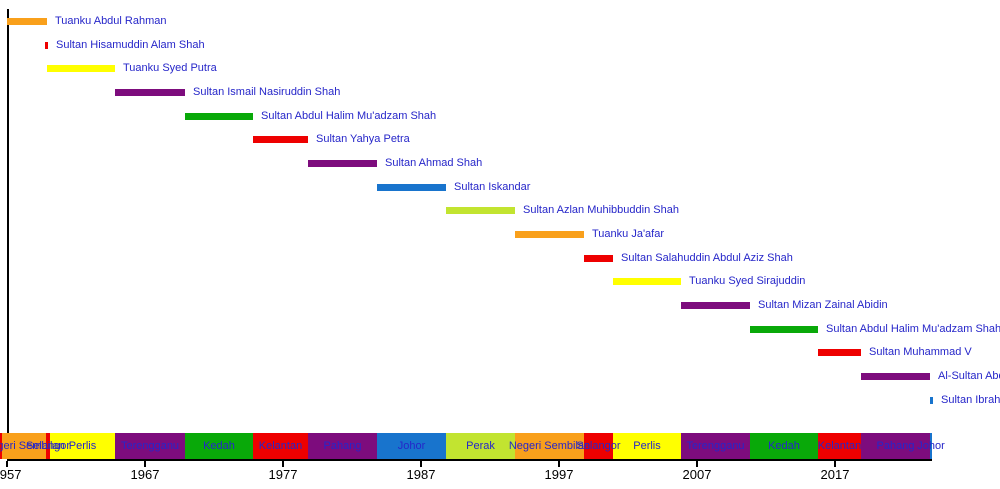  Describe the element at coordinates (267, 92) in the screenshot. I see `reign-label: Sultan Ismail Nasiruddin Shah` at that location.